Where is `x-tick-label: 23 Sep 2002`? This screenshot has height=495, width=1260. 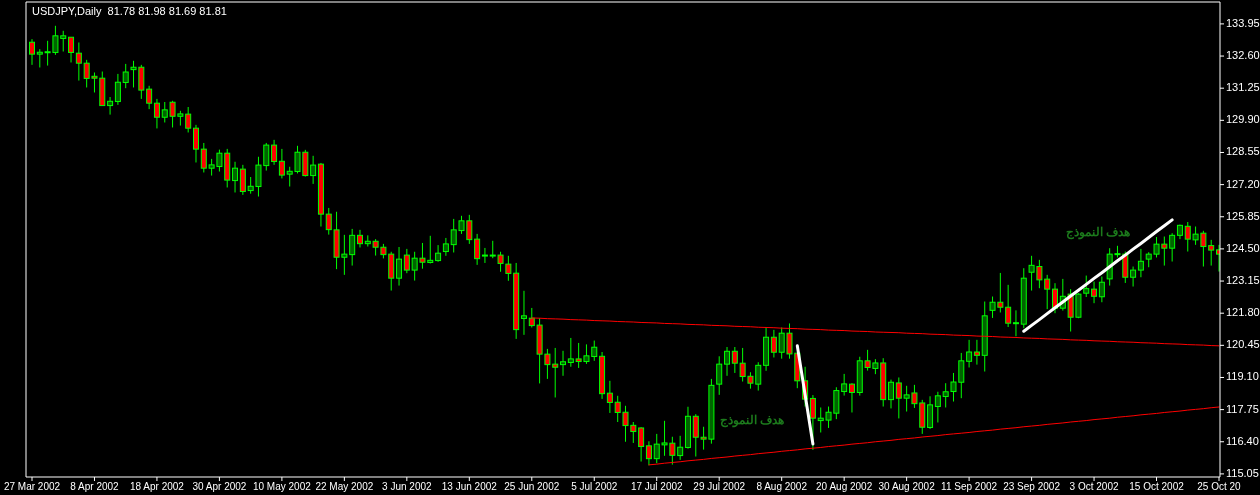 x-tick-label: 23 Sep 2002 is located at coordinates (1032, 486).